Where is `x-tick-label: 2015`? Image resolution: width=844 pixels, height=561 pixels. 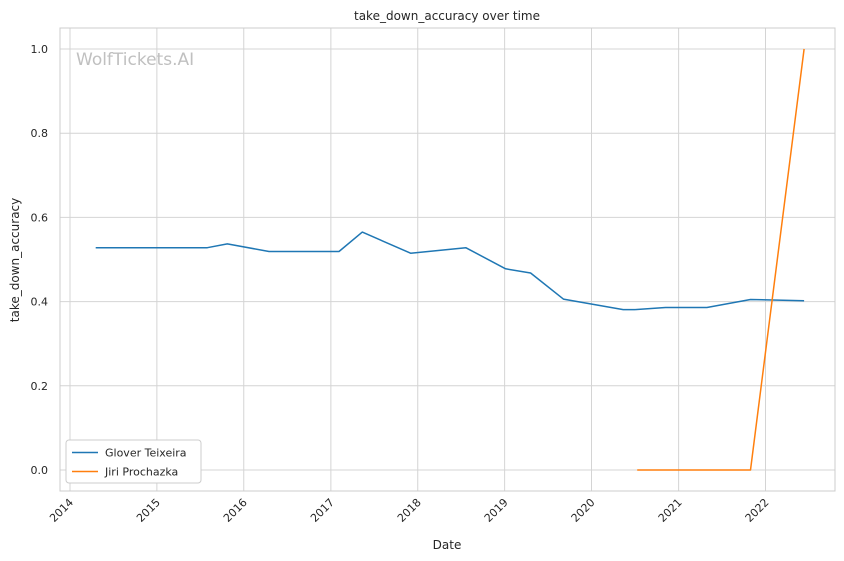 x-tick-label: 2015 is located at coordinates (148, 510).